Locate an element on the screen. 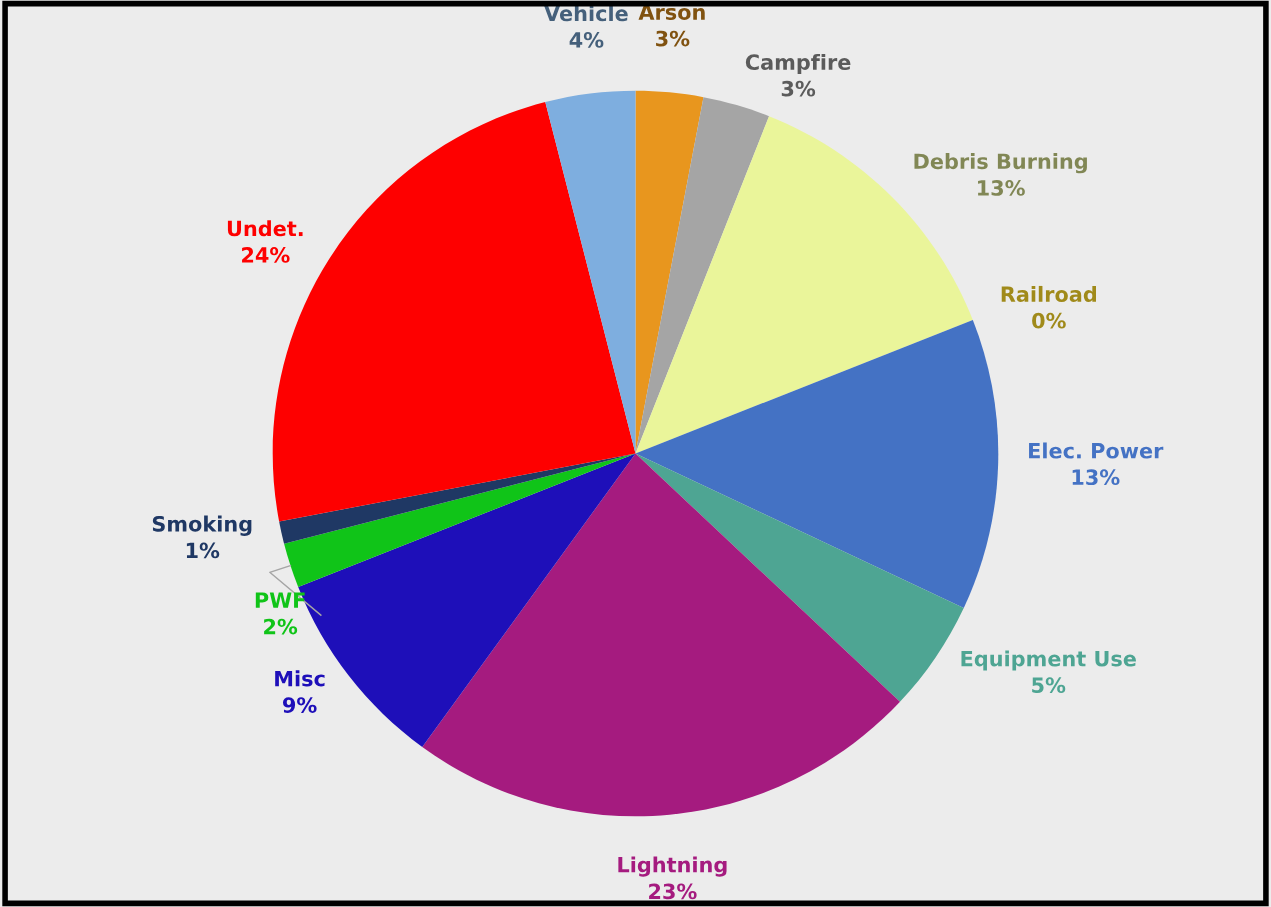 The height and width of the screenshot is (907, 1271). data-label: 2% is located at coordinates (281, 626).